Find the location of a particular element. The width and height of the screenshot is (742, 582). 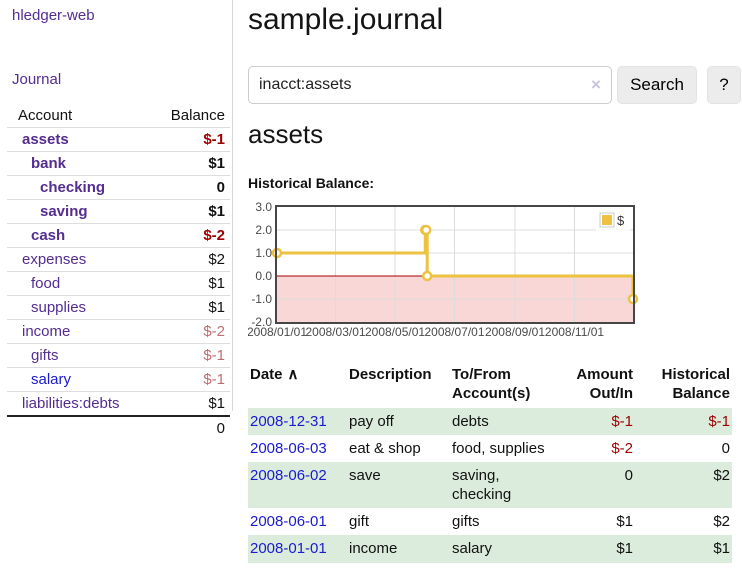

sidebar-divider is located at coordinates (232, 205).